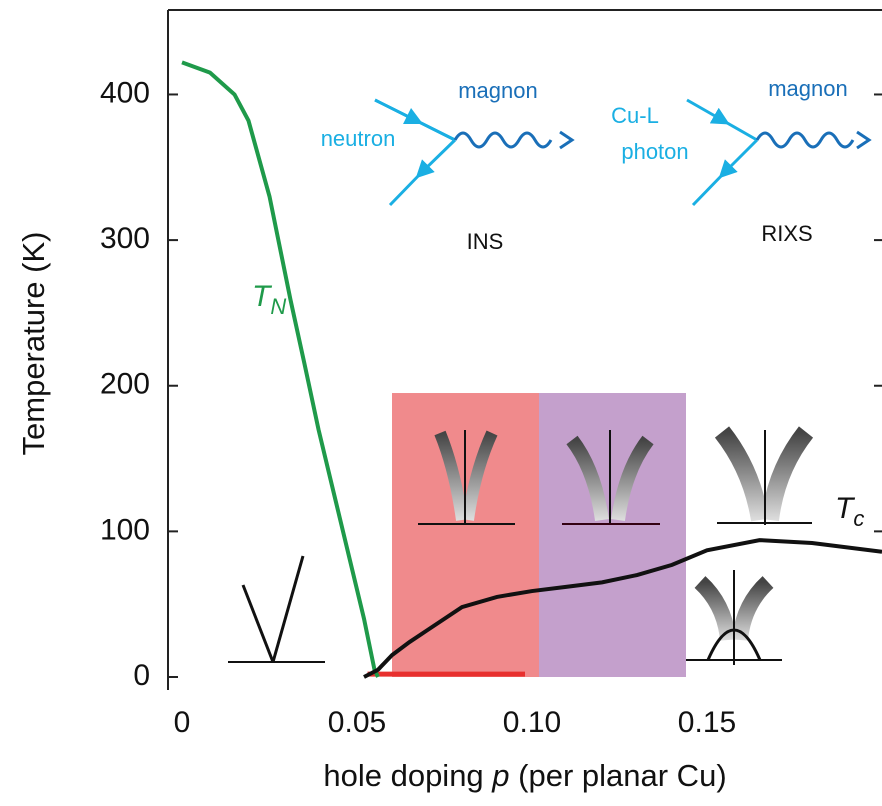 The width and height of the screenshot is (882, 806). I want to click on series-label: Tc, so click(849, 511).